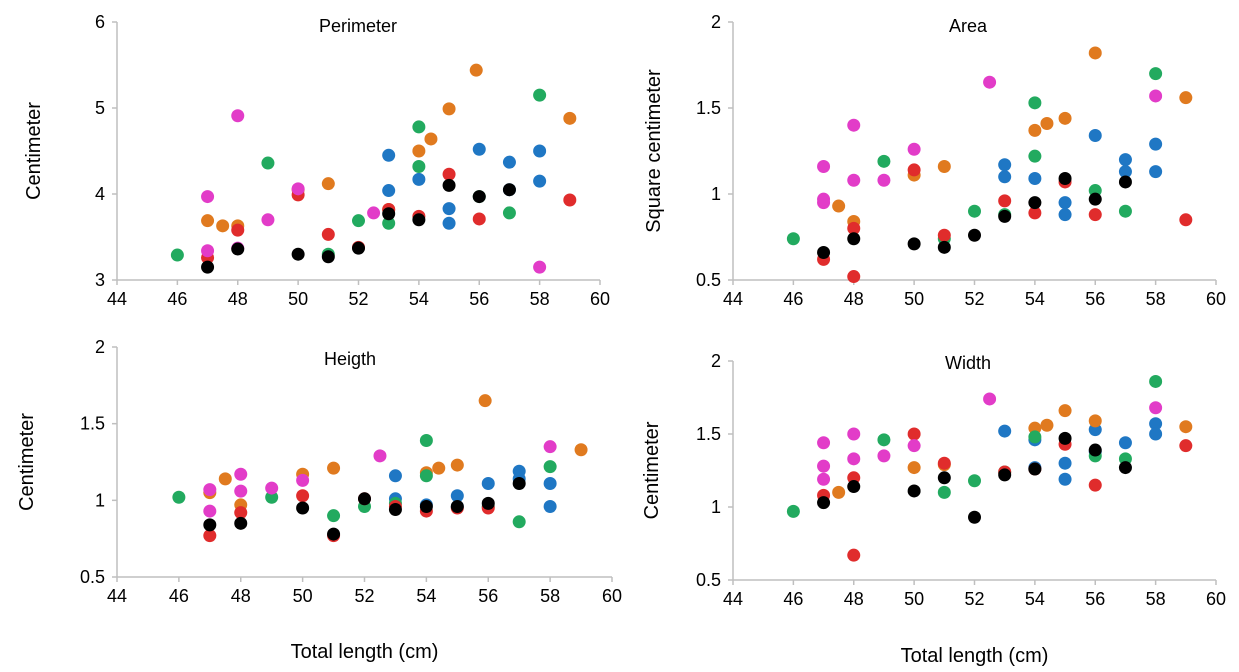 The width and height of the screenshot is (1239, 672). Describe the element at coordinates (968, 363) in the screenshot. I see `chart-title: Width` at that location.